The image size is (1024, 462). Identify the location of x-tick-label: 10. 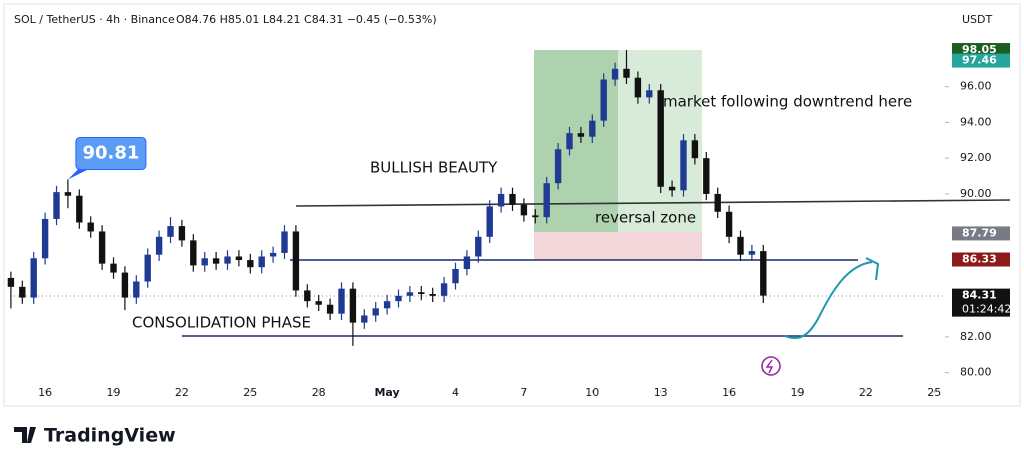
(592, 392).